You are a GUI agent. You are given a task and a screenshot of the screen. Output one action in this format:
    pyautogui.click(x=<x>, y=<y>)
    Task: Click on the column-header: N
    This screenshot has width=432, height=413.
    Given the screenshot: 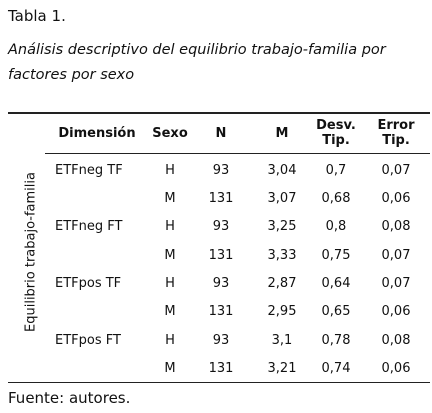 What is the action you would take?
    pyautogui.click(x=221, y=133)
    